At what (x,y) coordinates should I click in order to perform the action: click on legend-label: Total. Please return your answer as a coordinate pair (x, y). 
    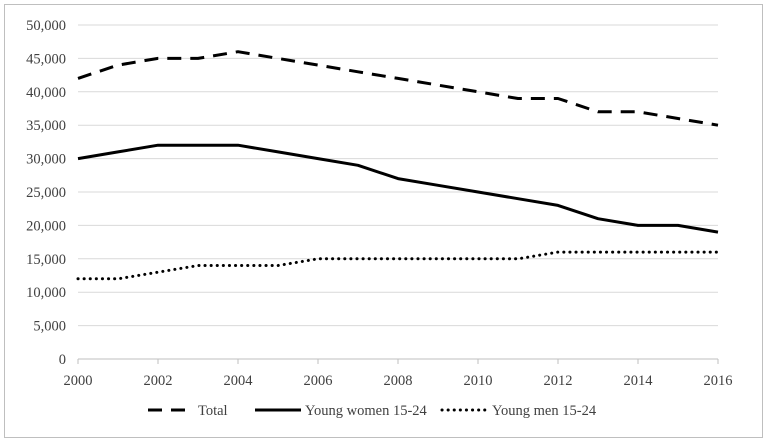
    Looking at the image, I should click on (213, 411).